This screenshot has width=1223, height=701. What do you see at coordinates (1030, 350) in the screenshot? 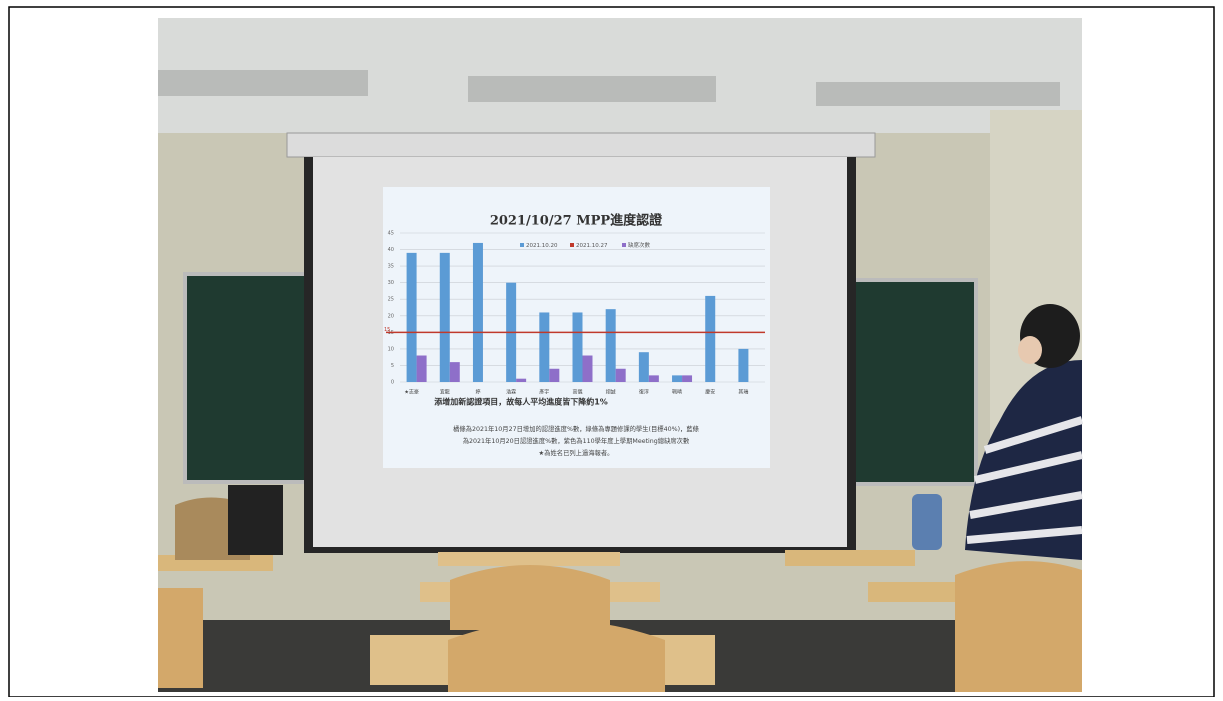
I see `person-face` at bounding box center [1030, 350].